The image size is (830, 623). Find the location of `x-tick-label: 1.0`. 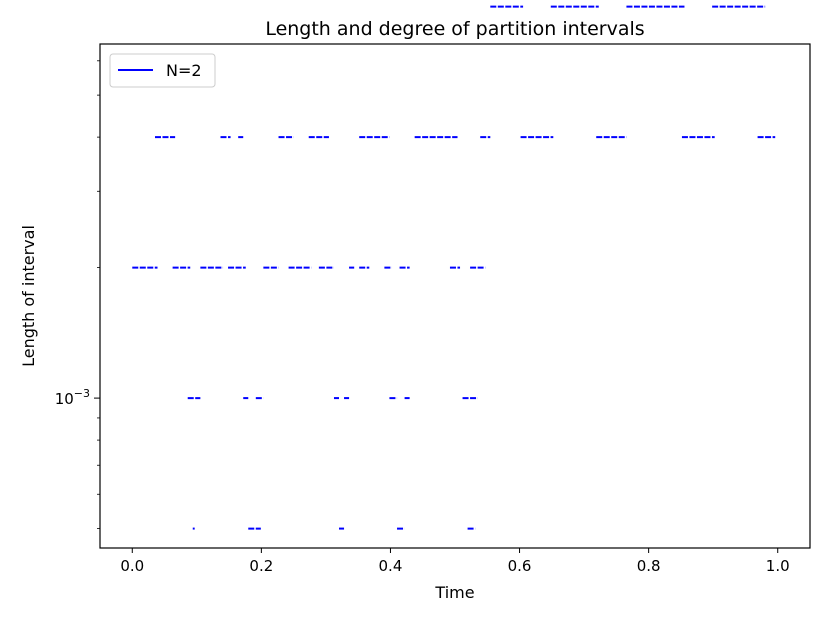

x-tick-label: 1.0 is located at coordinates (778, 566).